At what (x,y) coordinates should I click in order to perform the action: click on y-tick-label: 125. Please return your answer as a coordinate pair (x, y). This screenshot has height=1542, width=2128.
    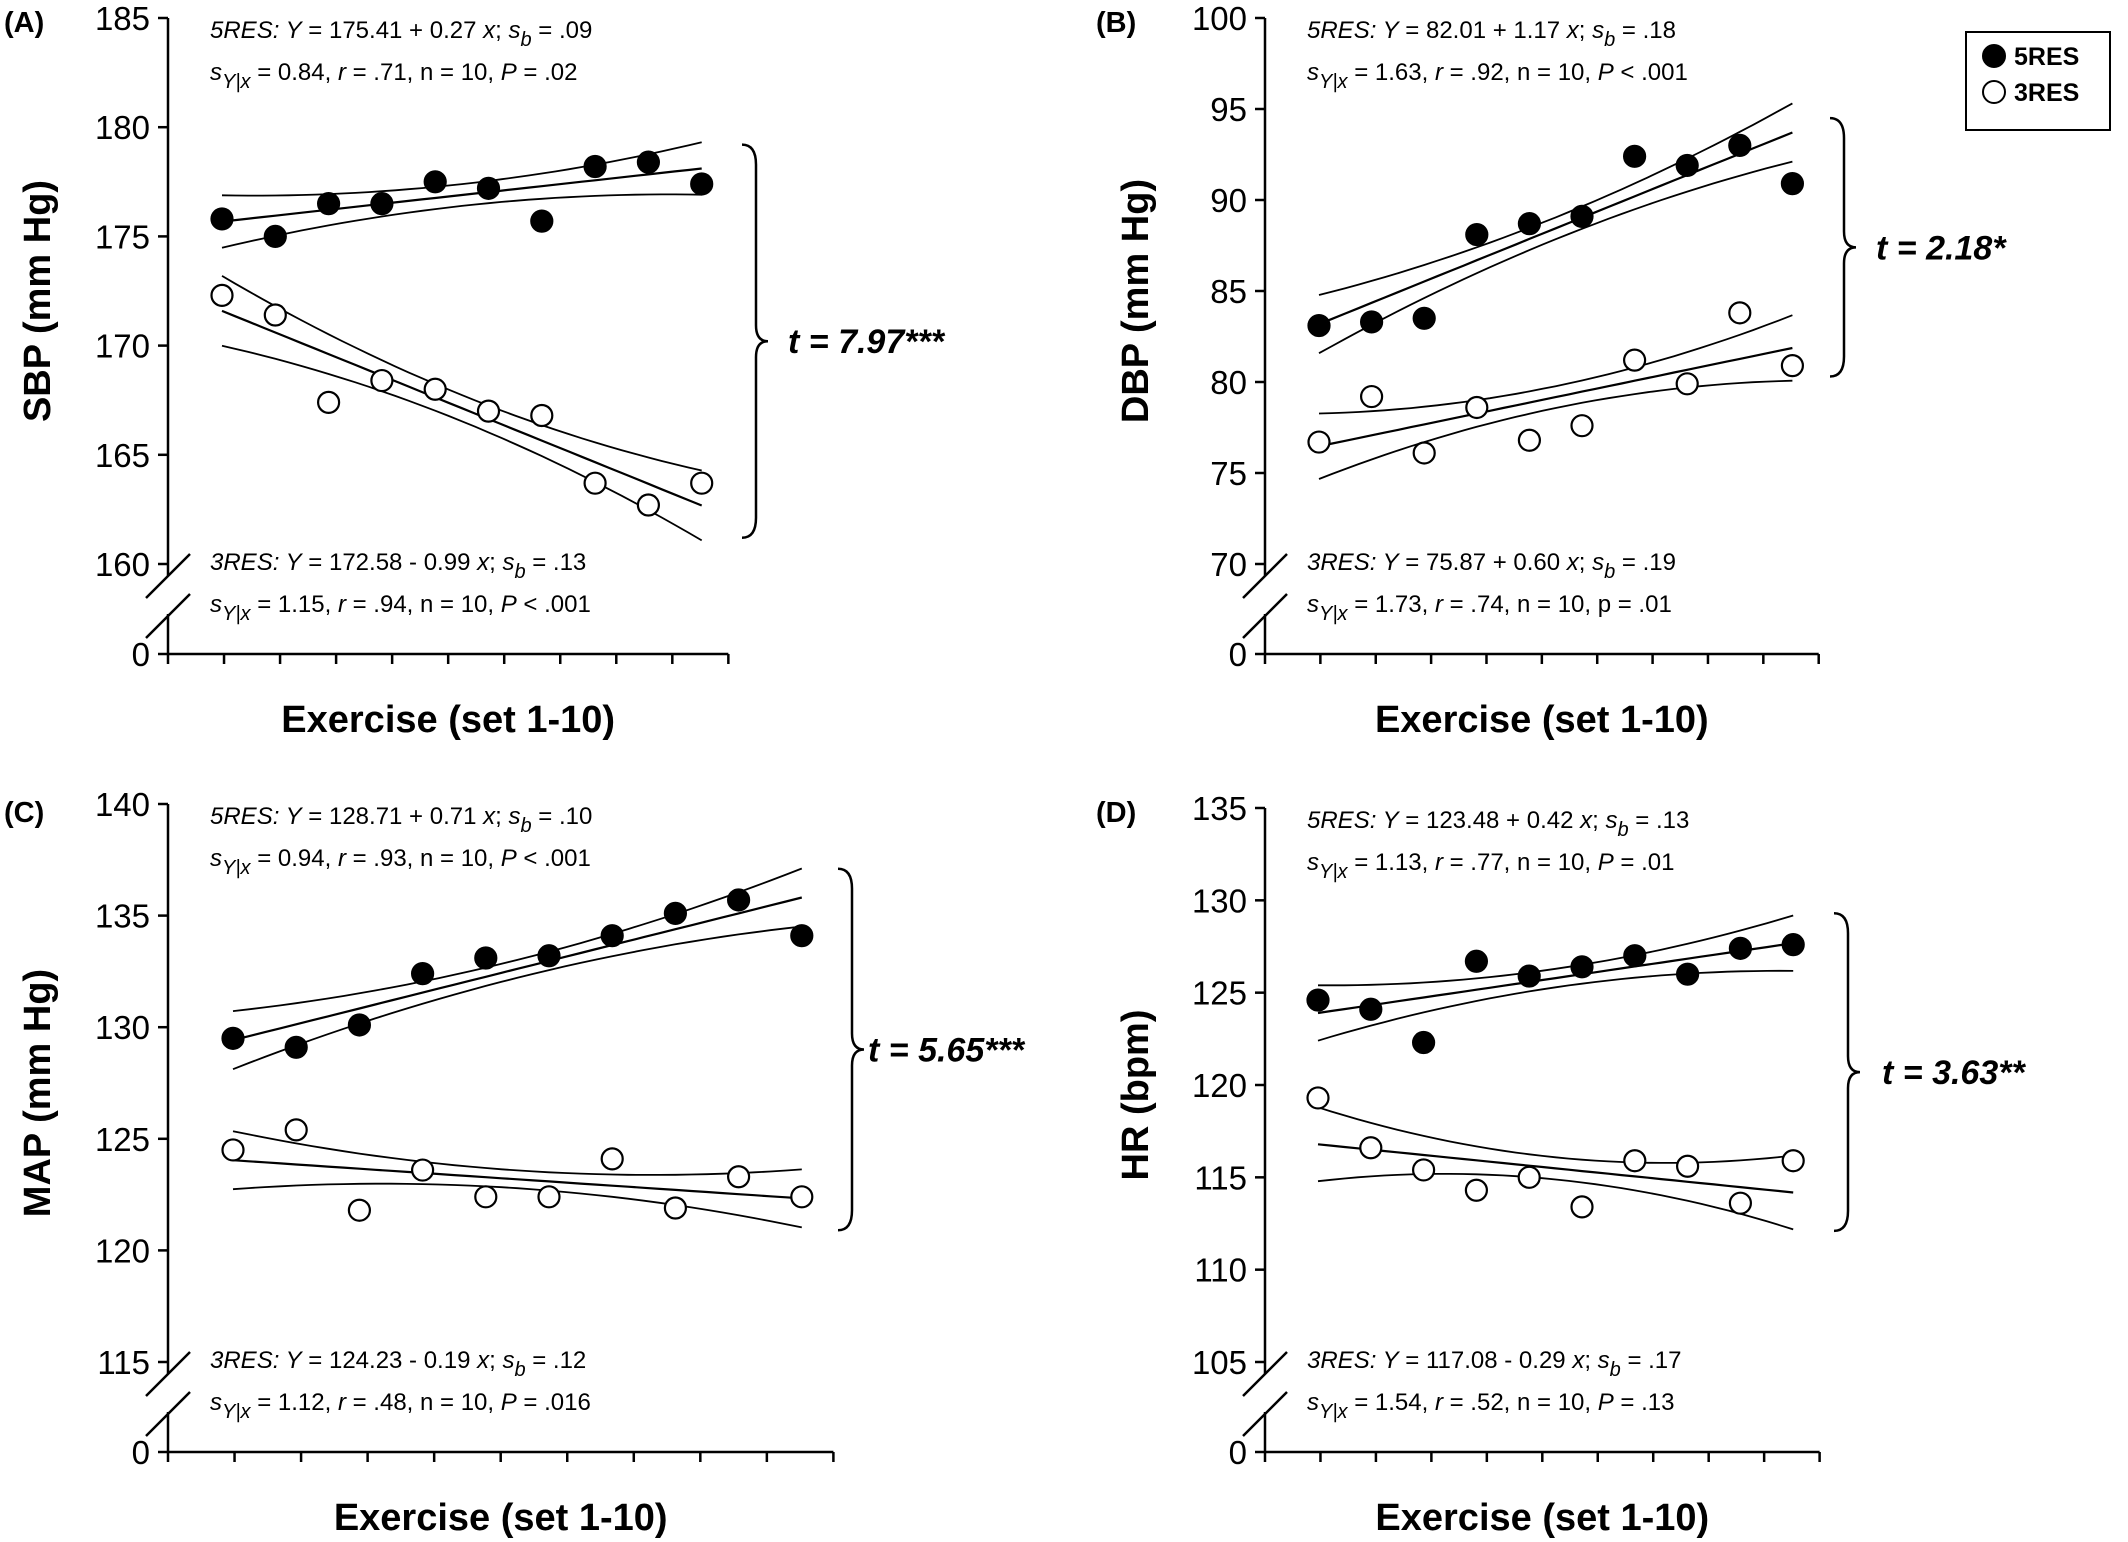
    Looking at the image, I should click on (122, 1139).